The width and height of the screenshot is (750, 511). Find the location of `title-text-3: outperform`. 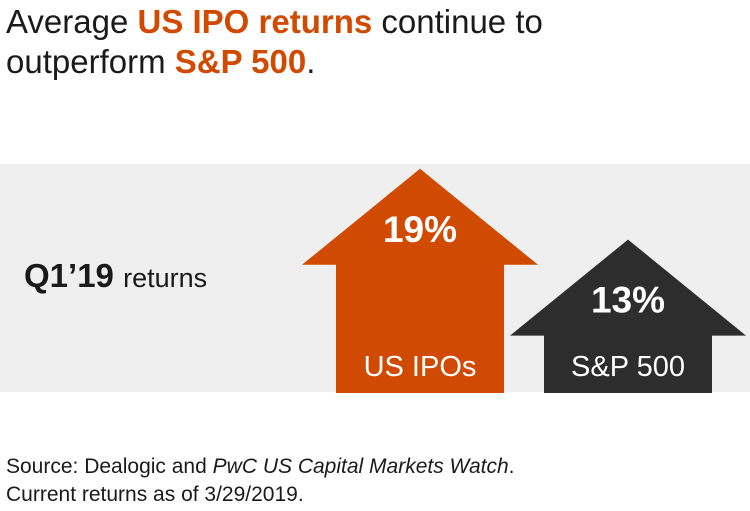

title-text-3: outperform is located at coordinates (90, 61).